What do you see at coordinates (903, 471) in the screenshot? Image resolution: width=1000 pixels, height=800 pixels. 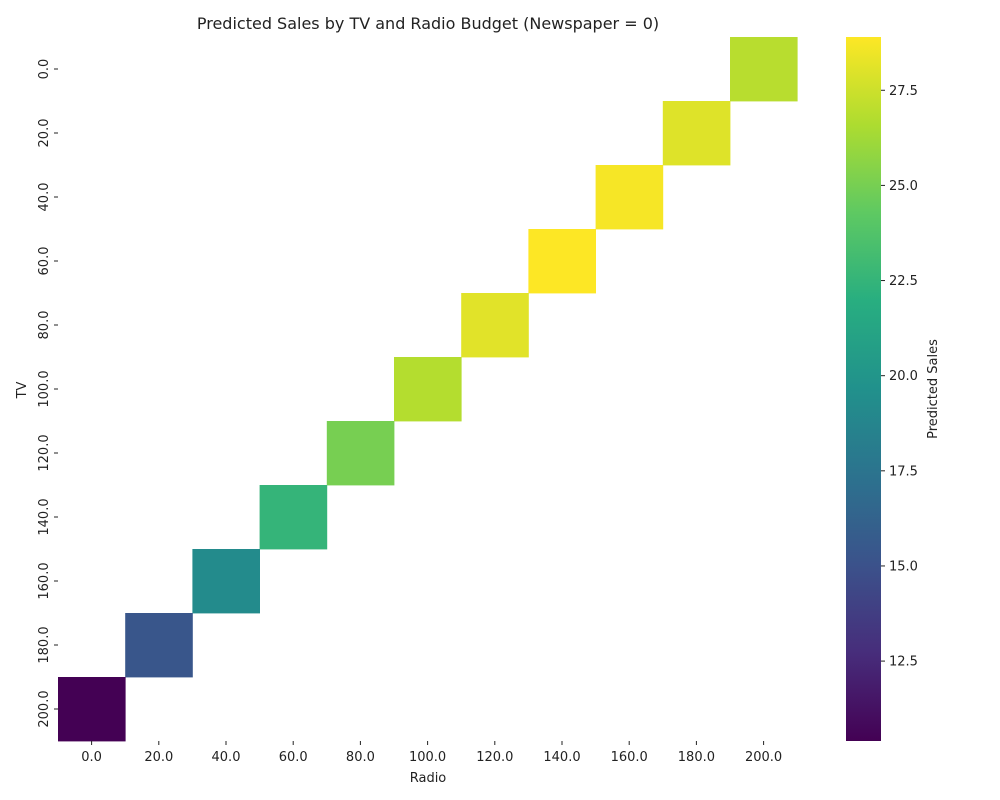 I see `colorbar-tick-label: 17.5` at bounding box center [903, 471].